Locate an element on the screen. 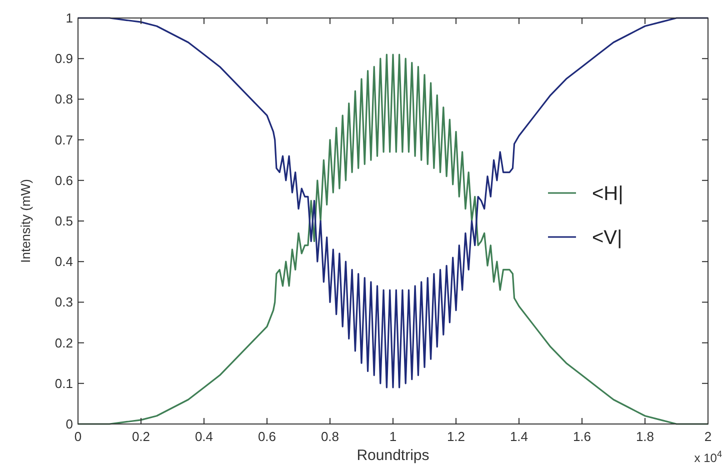  x-tick-label: 0.6 is located at coordinates (267, 436).